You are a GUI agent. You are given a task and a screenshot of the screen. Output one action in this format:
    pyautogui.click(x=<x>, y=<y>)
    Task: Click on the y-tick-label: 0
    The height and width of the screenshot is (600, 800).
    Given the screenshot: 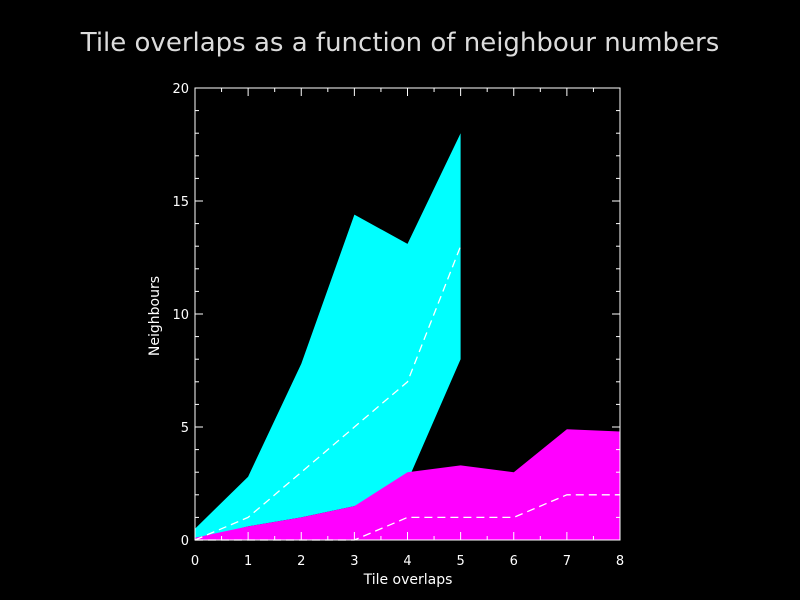 What is the action you would take?
    pyautogui.click(x=185, y=541)
    